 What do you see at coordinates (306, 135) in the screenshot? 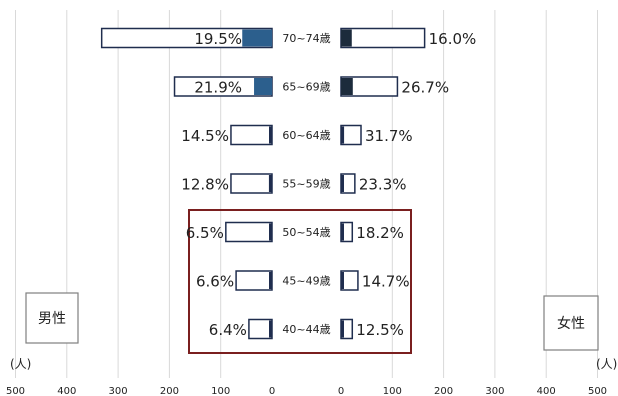
I see `category-label: 60~64歳` at bounding box center [306, 135].